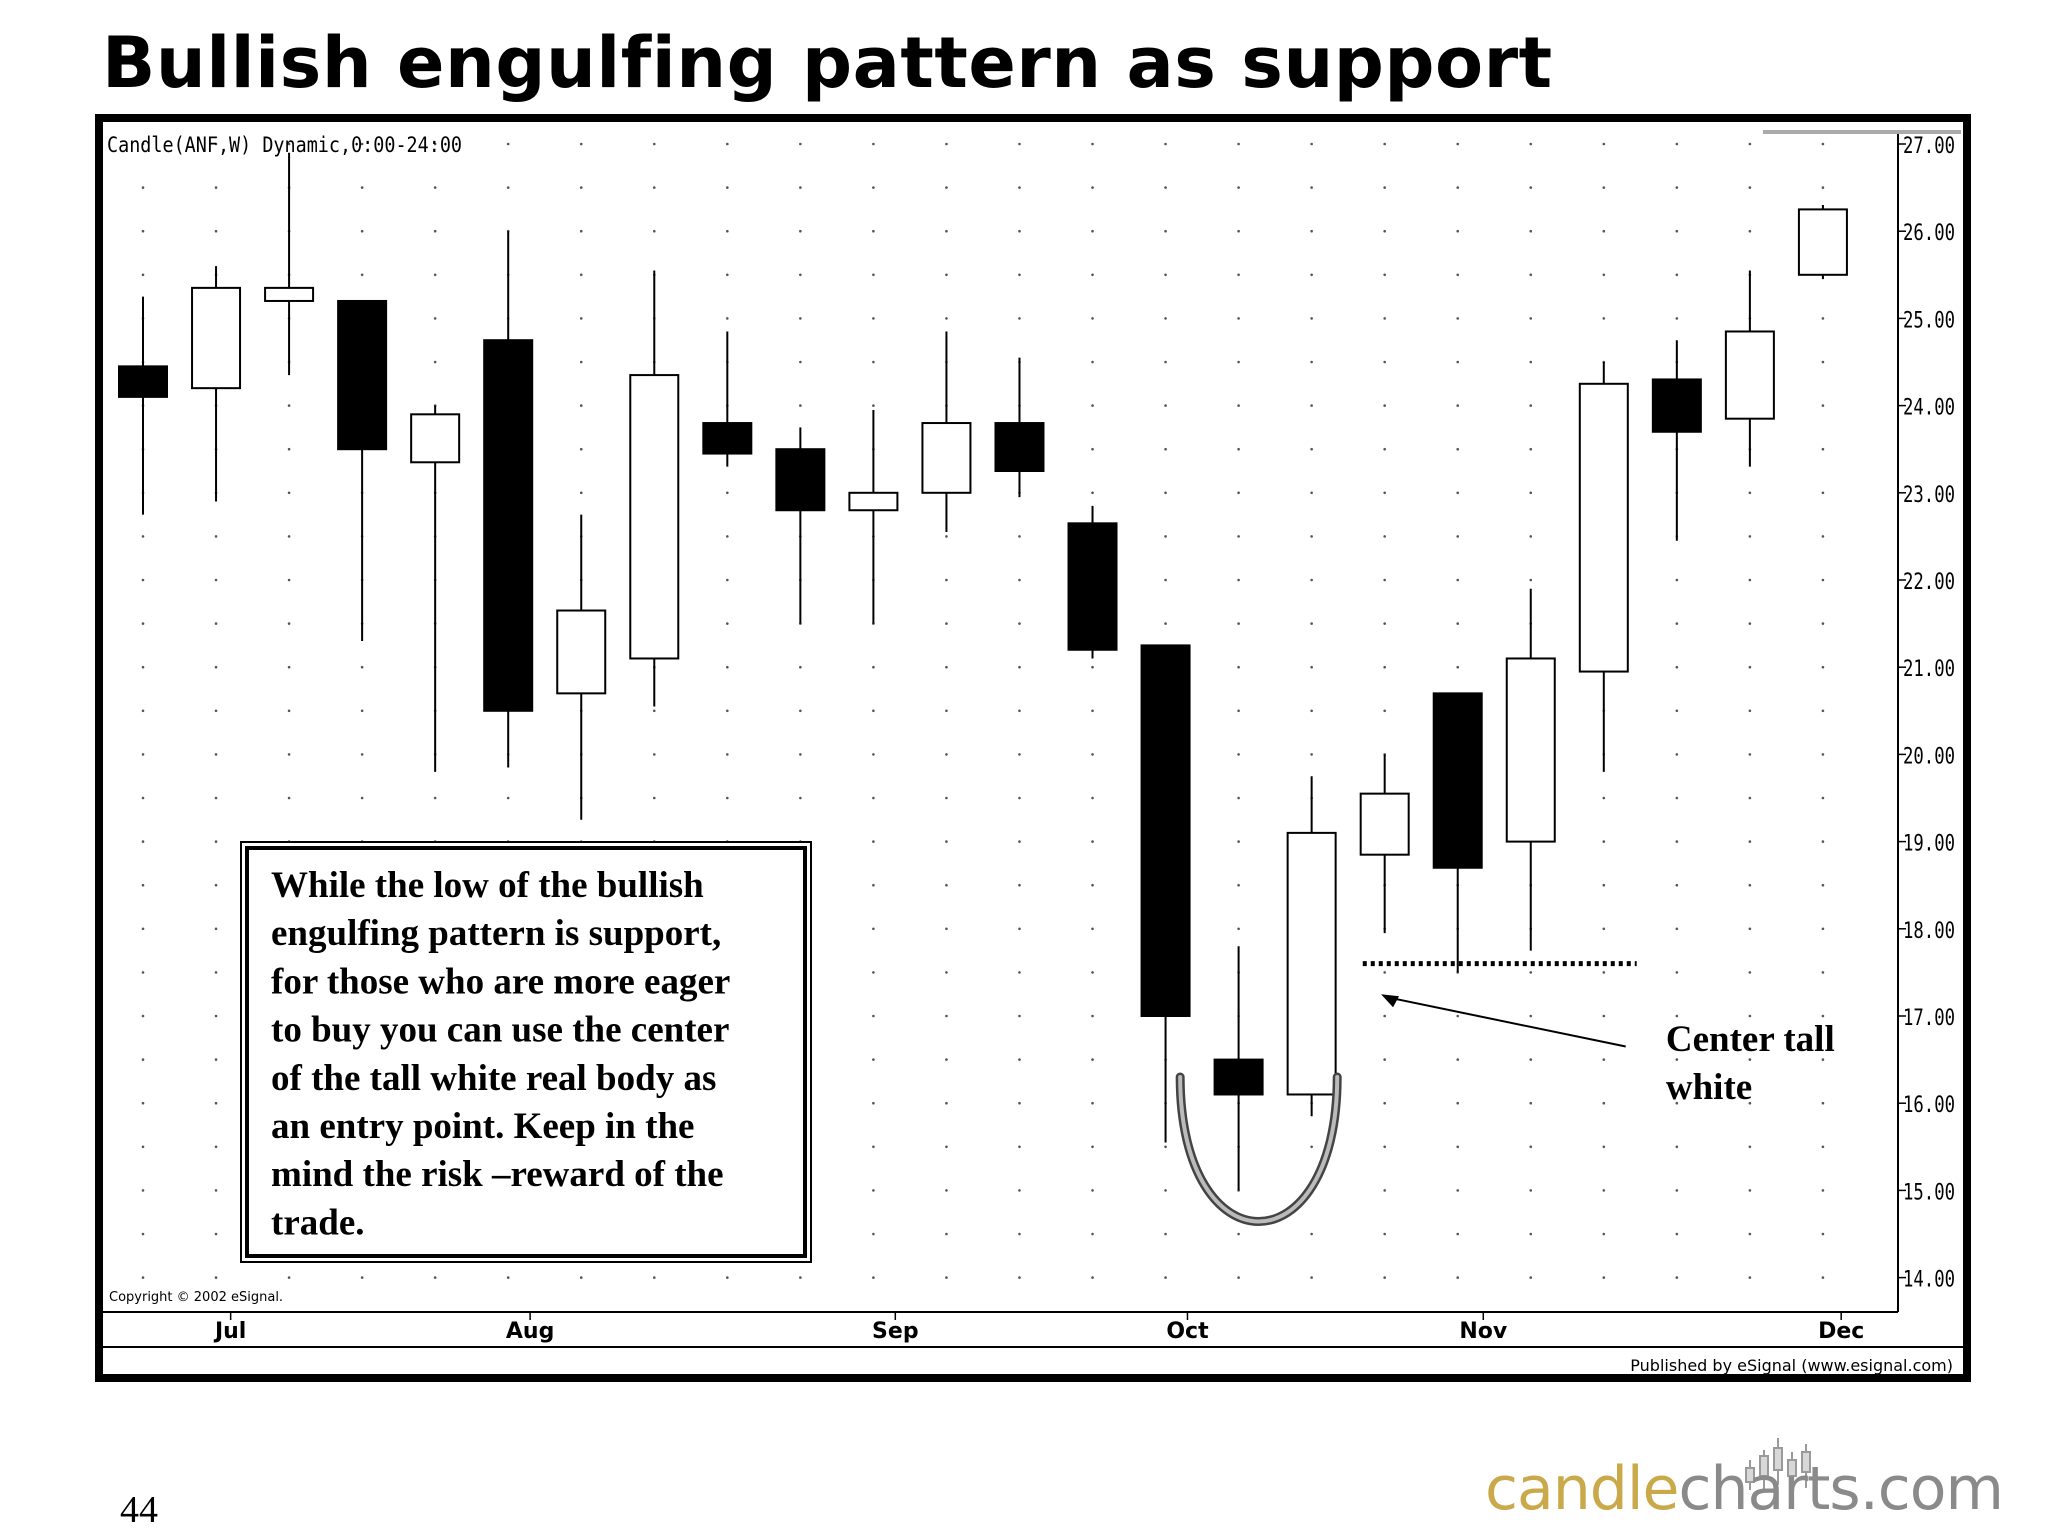  I want to click on x-month-label: Sep, so click(895, 1331).